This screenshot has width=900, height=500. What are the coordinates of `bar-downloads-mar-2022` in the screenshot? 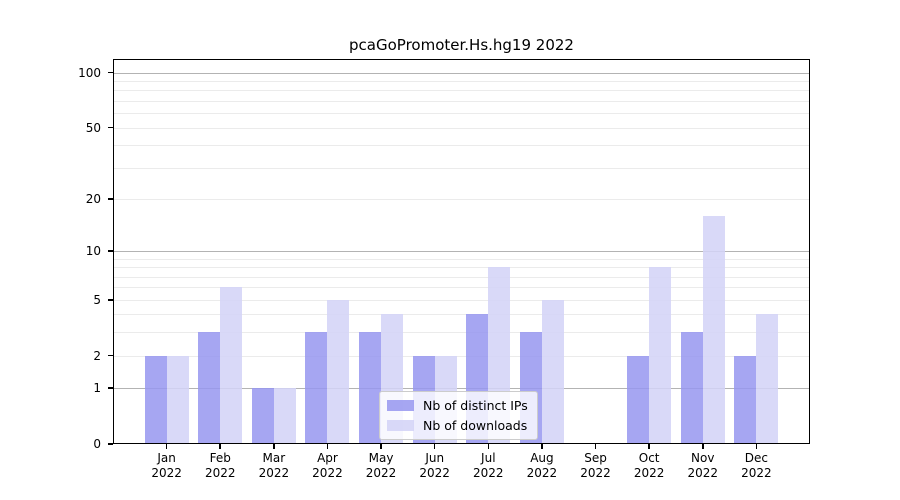 It's located at (284, 416).